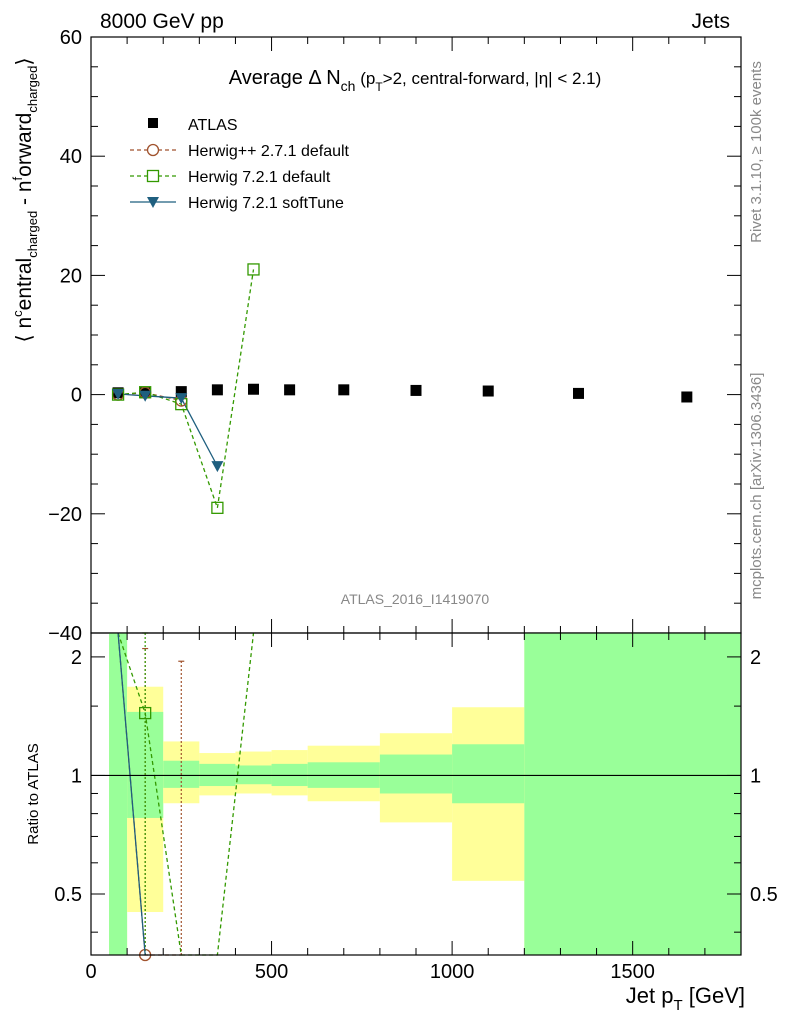 This screenshot has width=786, height=1024. Describe the element at coordinates (756, 486) in the screenshot. I see `mcplots-label: mcplots.cern.ch [arXiv:1306.3436]` at that location.